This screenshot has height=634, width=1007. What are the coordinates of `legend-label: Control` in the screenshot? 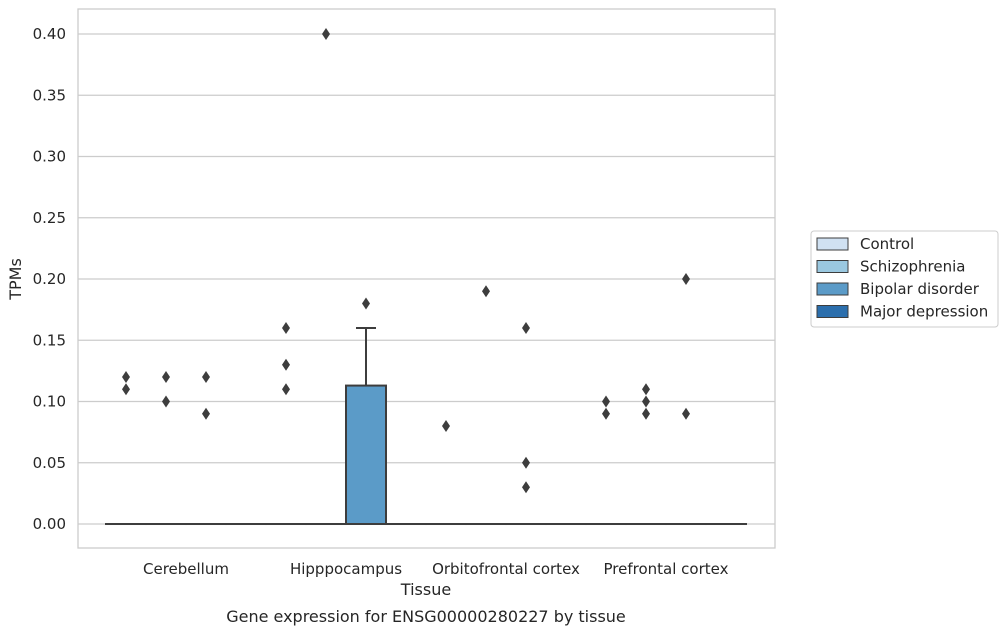 It's located at (887, 244).